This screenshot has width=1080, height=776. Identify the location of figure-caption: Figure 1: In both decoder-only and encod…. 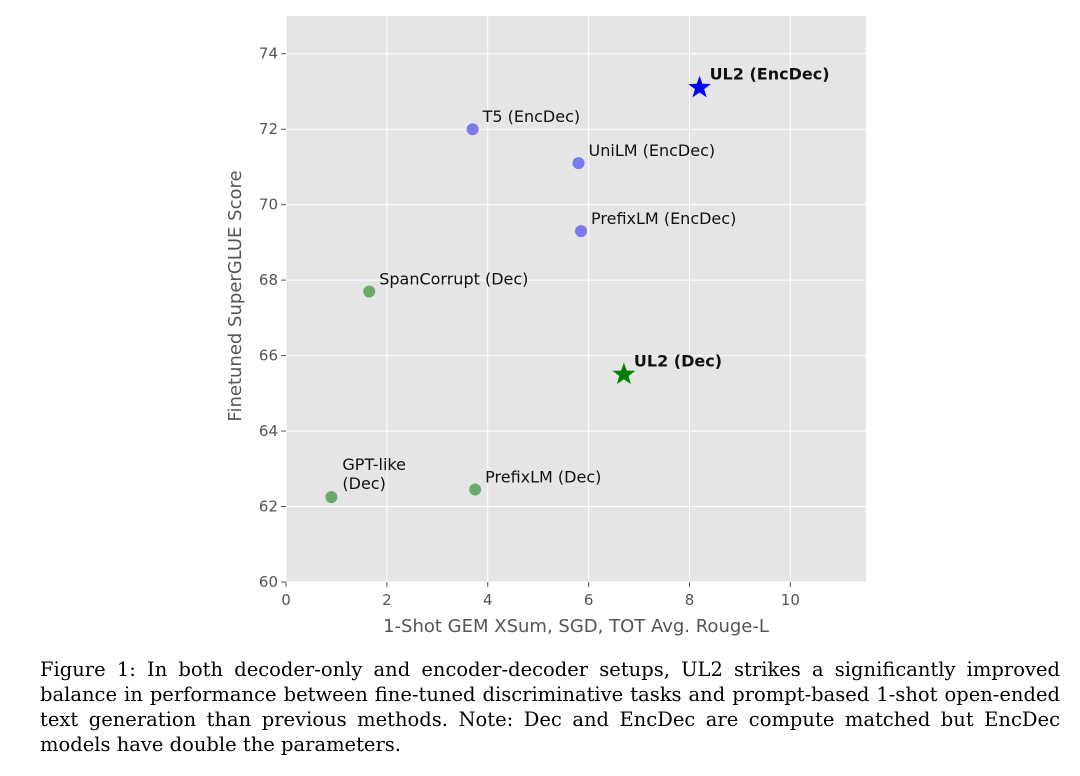
(550, 707).